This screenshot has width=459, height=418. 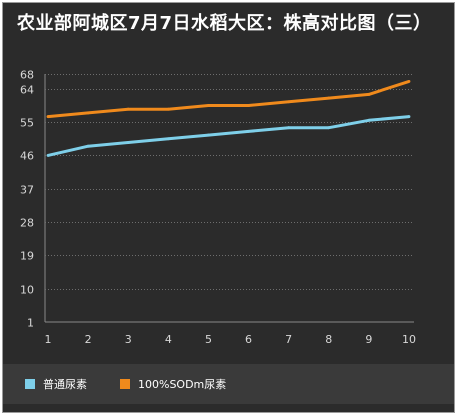 I want to click on legend-item-series-1: 普通尿素, so click(x=56, y=384).